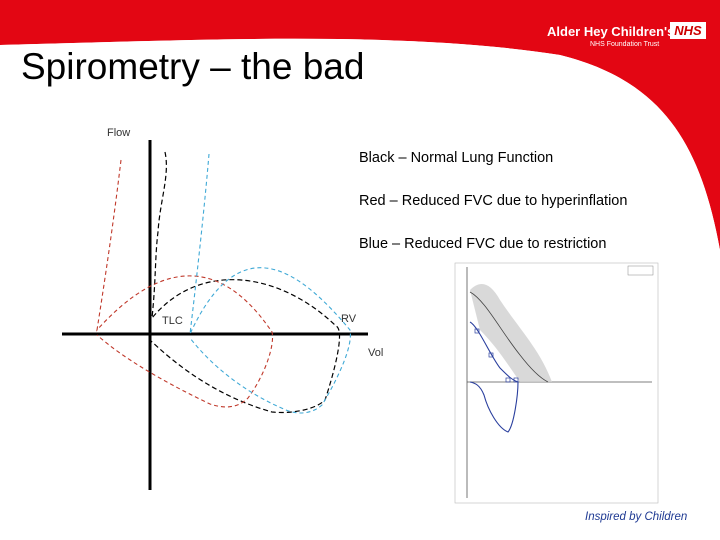 The image size is (720, 540). Describe the element at coordinates (270, 283) in the screenshot. I see `restriction-curve` at that location.